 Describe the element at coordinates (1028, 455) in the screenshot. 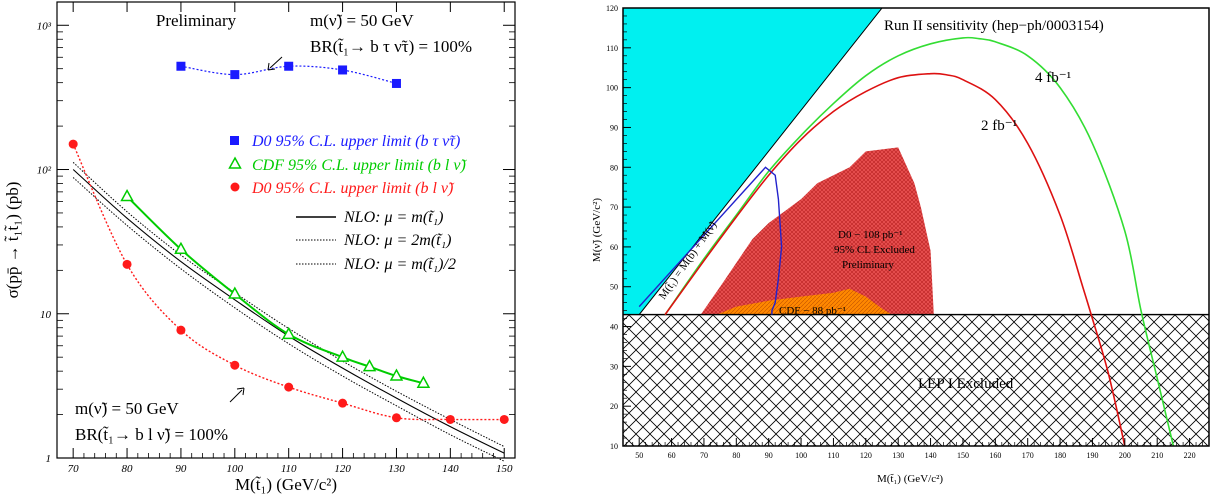

I see `x-tick-label: 170` at that location.